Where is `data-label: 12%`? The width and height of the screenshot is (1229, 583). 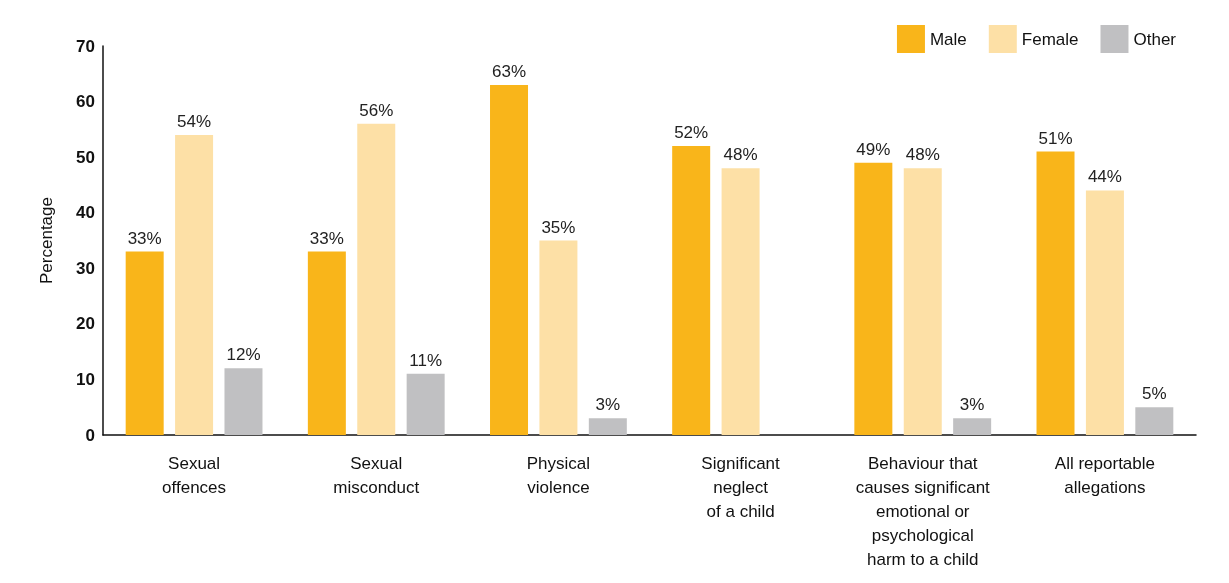 data-label: 12% is located at coordinates (243, 355).